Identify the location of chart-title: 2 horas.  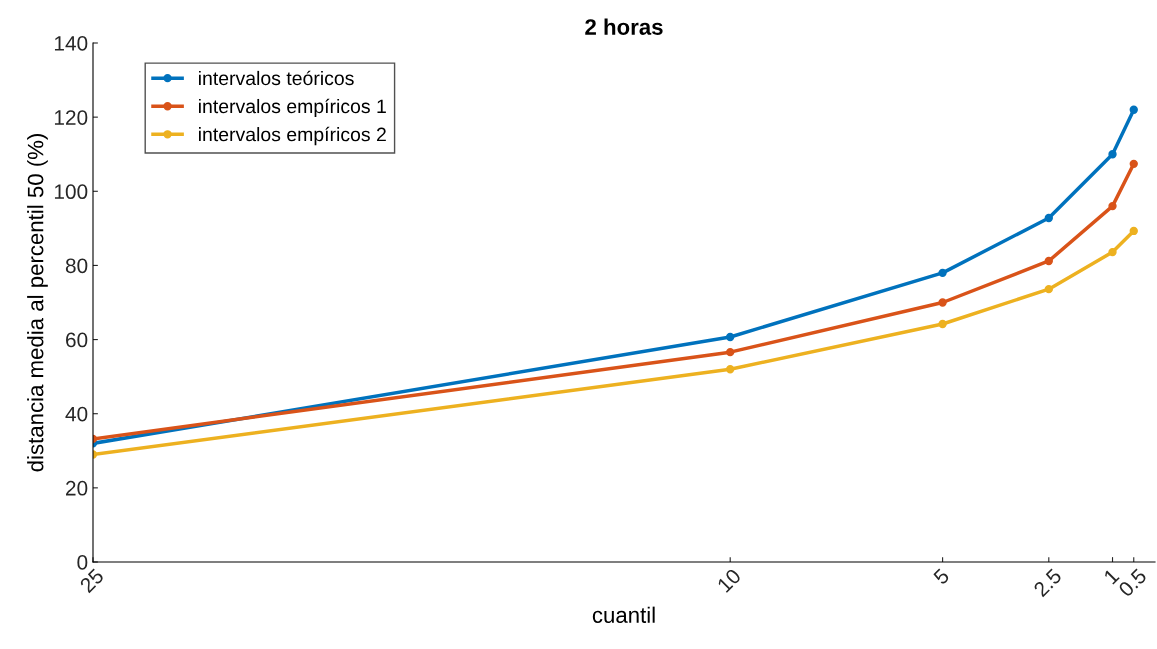
(624, 26).